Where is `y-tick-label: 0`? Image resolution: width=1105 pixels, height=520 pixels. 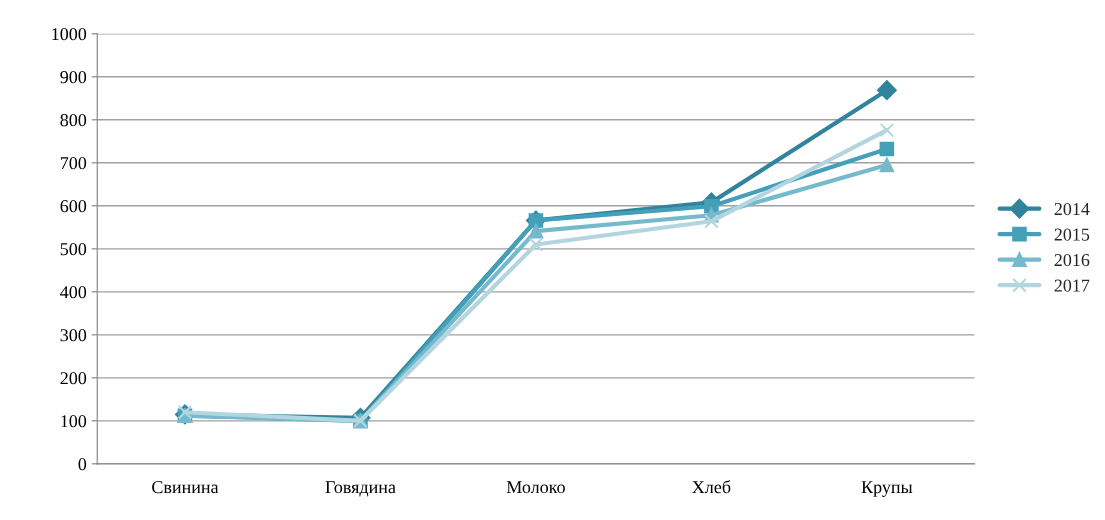 y-tick-label: 0 is located at coordinates (82, 464).